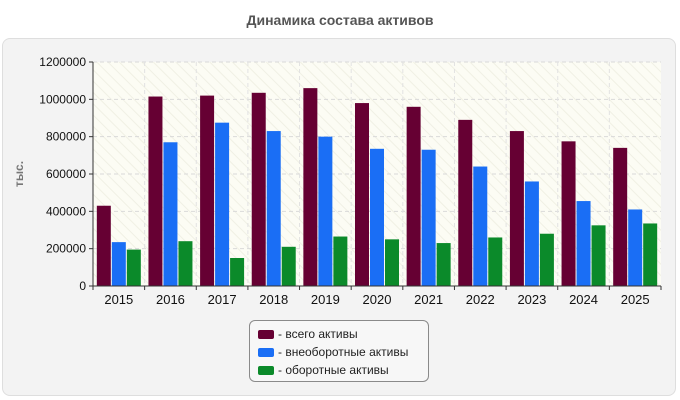  What do you see at coordinates (62, 62) in the screenshot?
I see `y-tick-label: 1200000` at bounding box center [62, 62].